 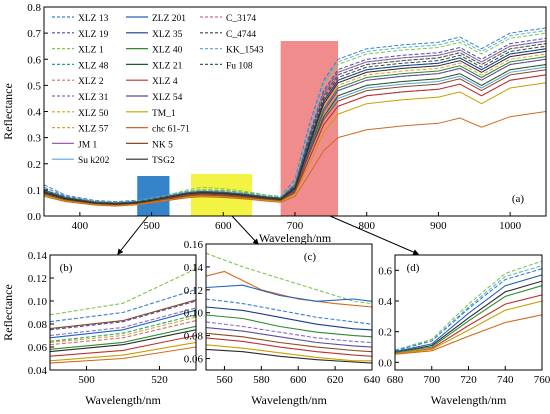 I want to click on x-tick-label: 1000, so click(x=510, y=226).